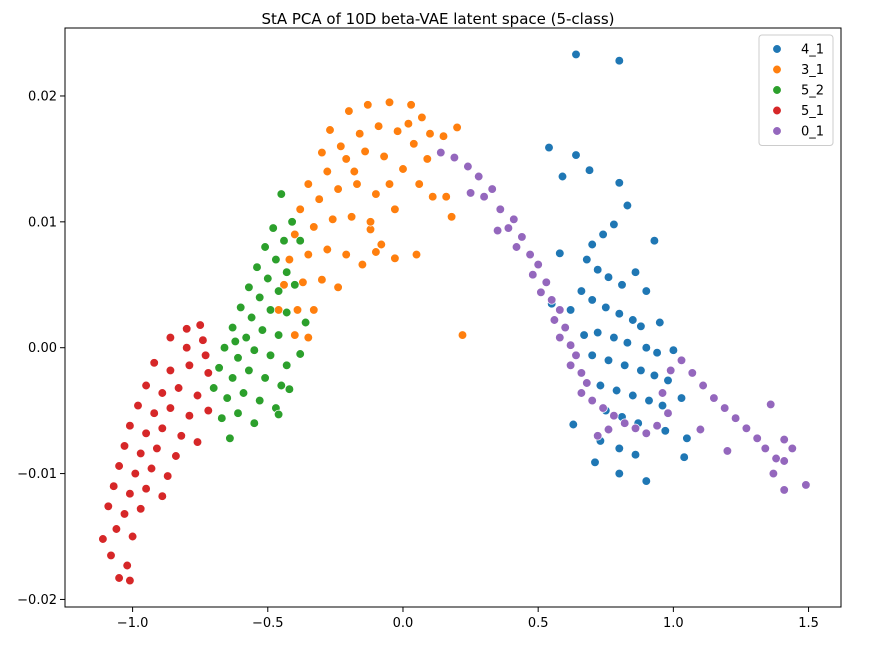  What do you see at coordinates (812, 91) in the screenshot?
I see `legend-label-5_2: 5_2` at bounding box center [812, 91].